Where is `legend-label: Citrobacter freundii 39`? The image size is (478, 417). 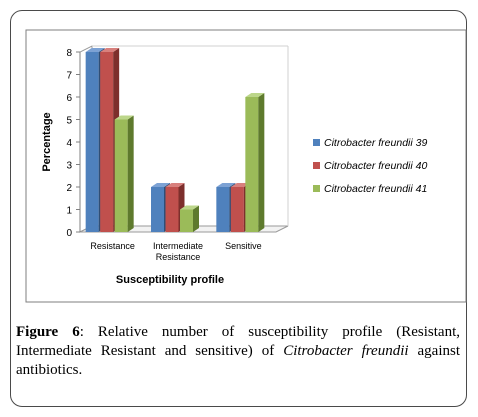
legend-label: Citrobacter freundii 39 is located at coordinates (375, 143).